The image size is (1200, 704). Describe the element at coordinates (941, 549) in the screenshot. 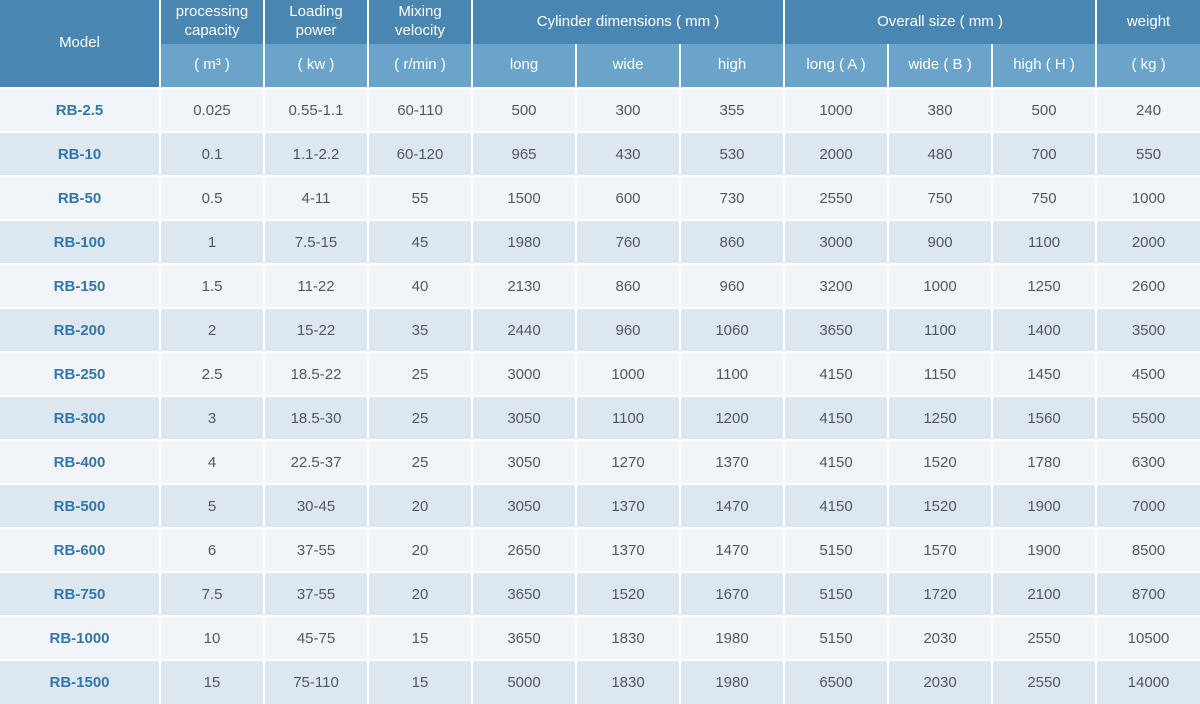

I see `value-cell: 1570` at that location.